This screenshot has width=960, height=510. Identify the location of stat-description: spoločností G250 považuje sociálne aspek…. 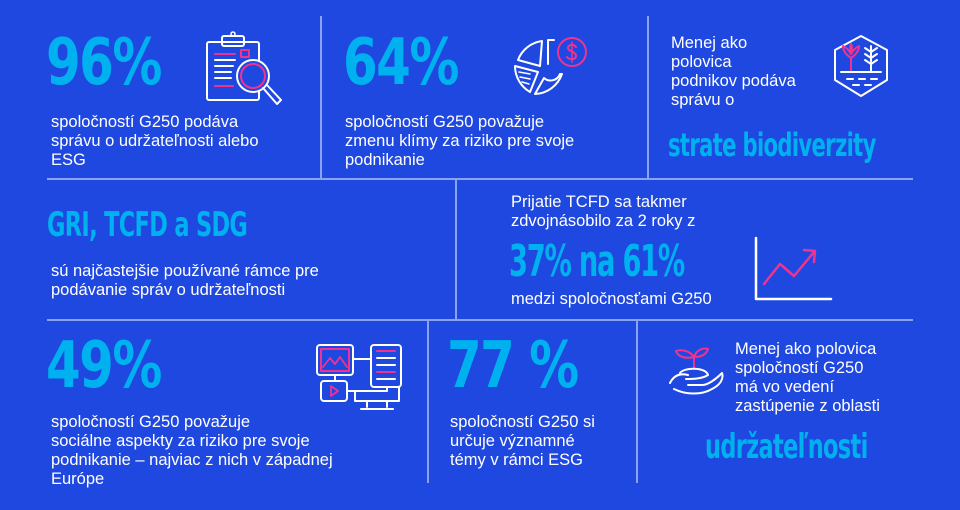
(192, 450).